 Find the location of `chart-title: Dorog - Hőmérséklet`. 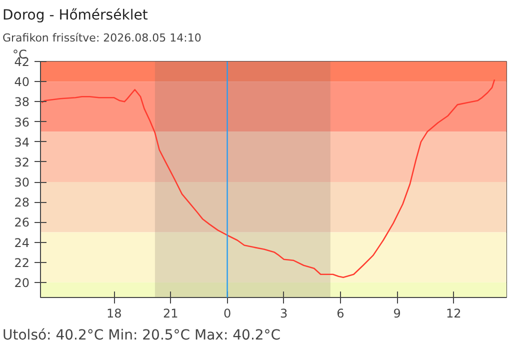

chart-title: Dorog - Hőmérséklet is located at coordinates (75, 16).